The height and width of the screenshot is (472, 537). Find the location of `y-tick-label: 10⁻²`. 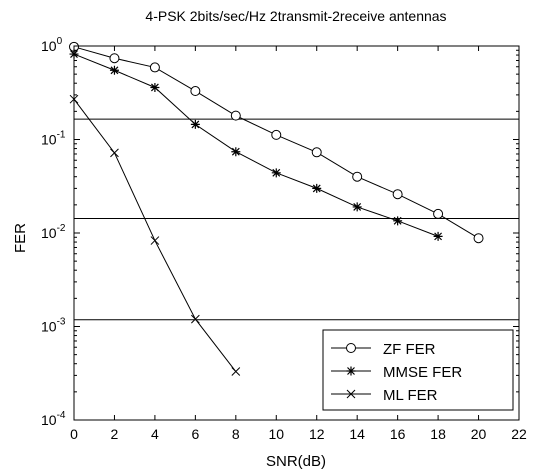

y-tick-label: 10⁻² is located at coordinates (53, 232).